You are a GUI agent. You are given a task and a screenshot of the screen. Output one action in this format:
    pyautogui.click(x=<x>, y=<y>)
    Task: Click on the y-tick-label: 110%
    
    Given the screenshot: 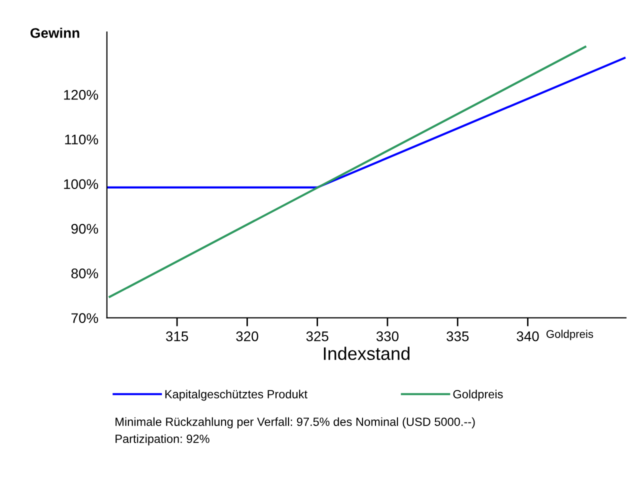 What is the action you would take?
    pyautogui.click(x=81, y=139)
    